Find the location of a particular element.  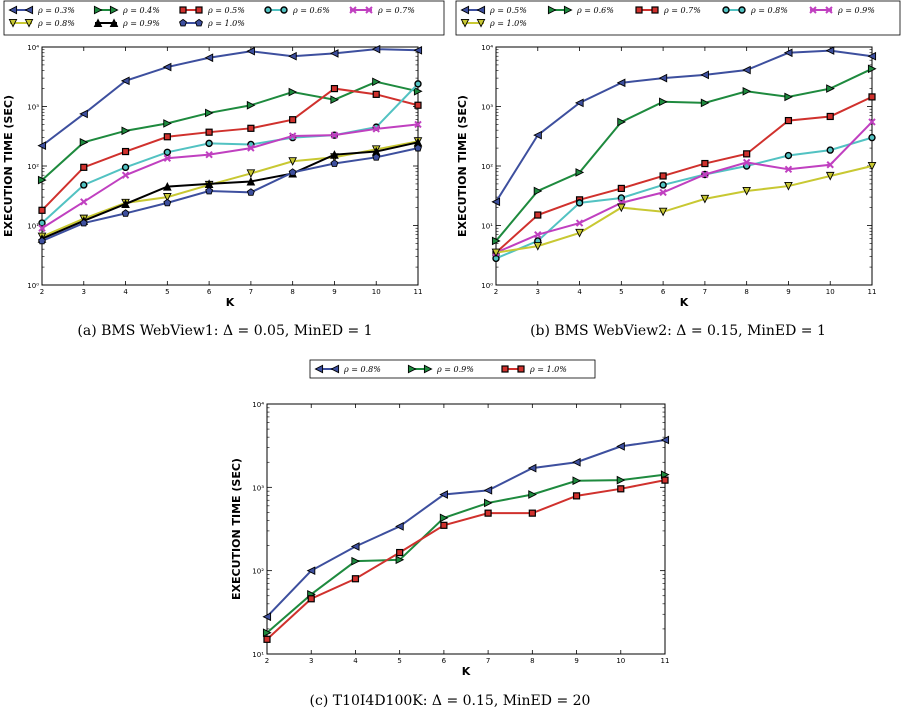

plot-frame is located at coordinates (230, 166).